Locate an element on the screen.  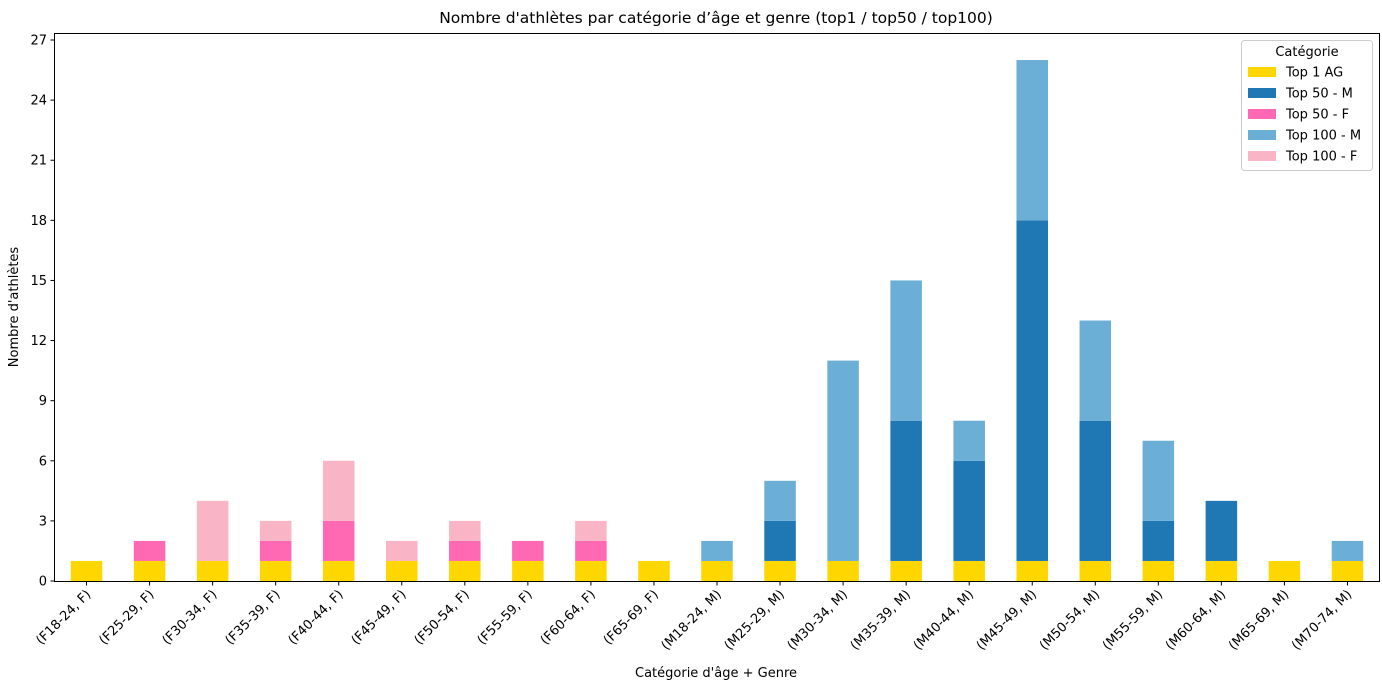
y-tick-label: 12 is located at coordinates (38, 341).